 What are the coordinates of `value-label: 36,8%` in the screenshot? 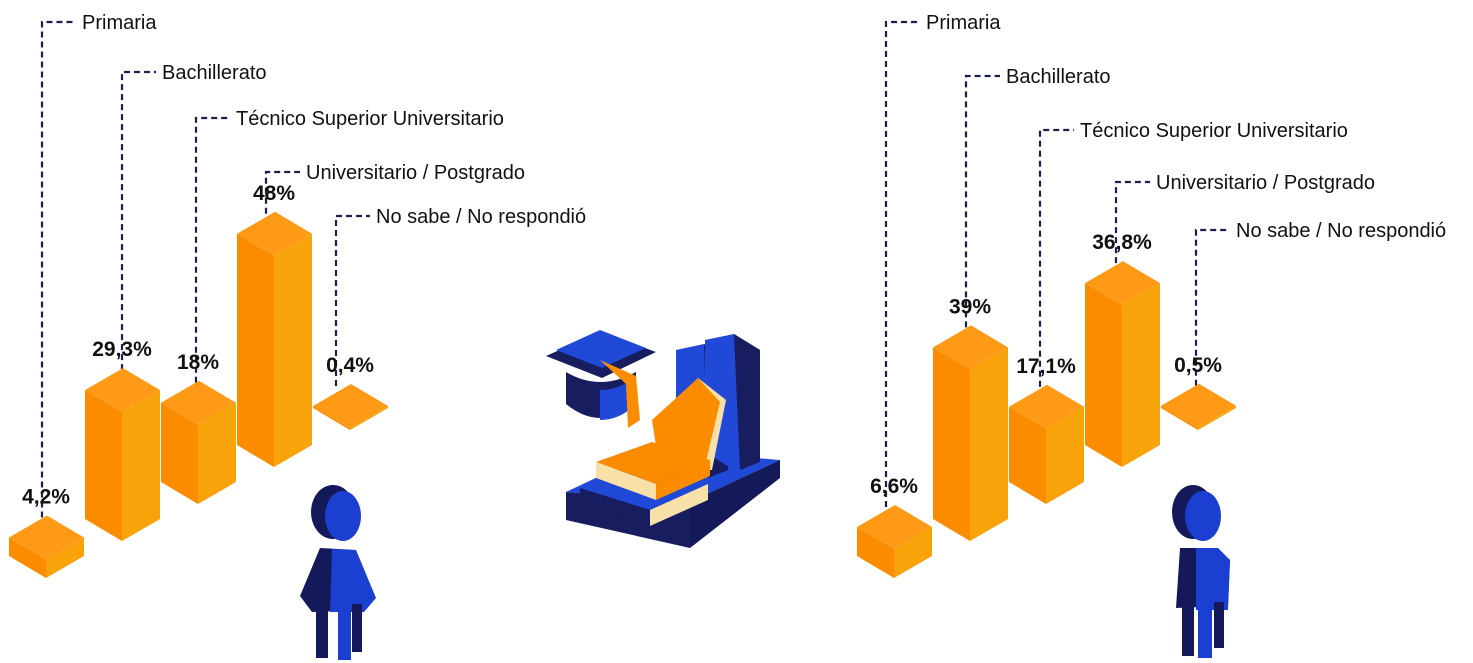 It's located at (1122, 242).